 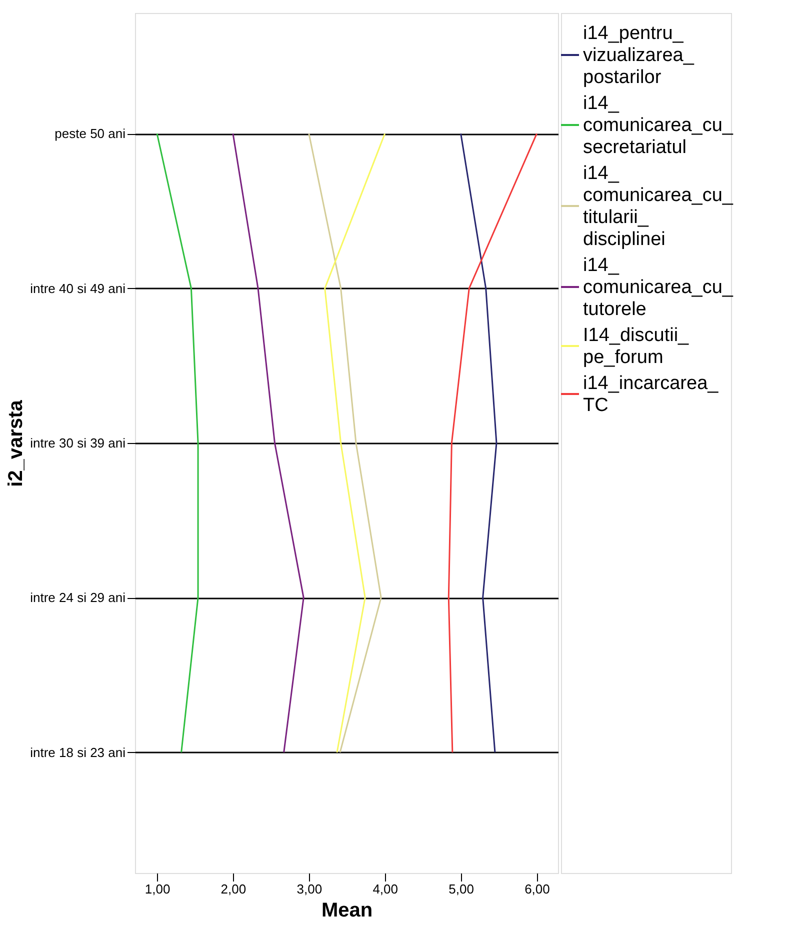 I want to click on x-tick-label: 6,00, so click(x=537, y=889).